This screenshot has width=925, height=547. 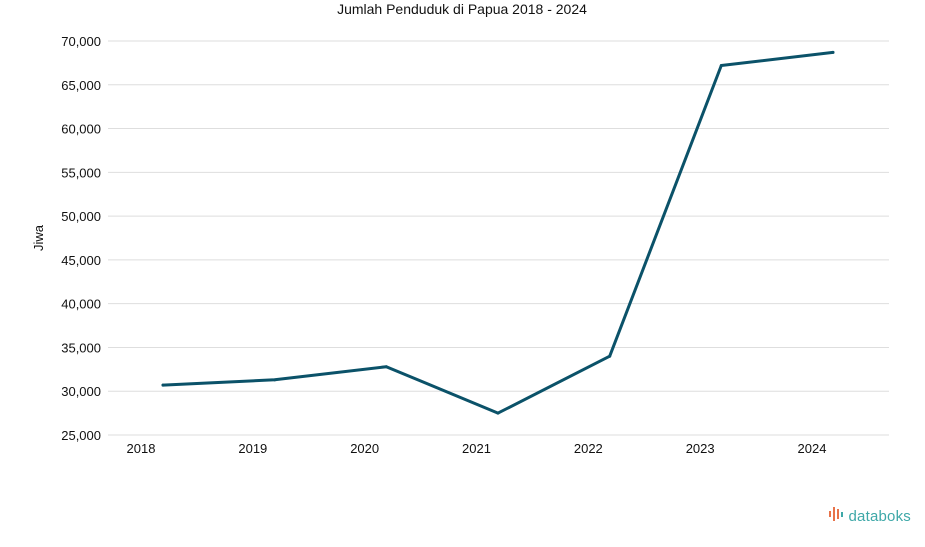 What do you see at coordinates (81, 304) in the screenshot?
I see `y-tick-label: 40,000` at bounding box center [81, 304].